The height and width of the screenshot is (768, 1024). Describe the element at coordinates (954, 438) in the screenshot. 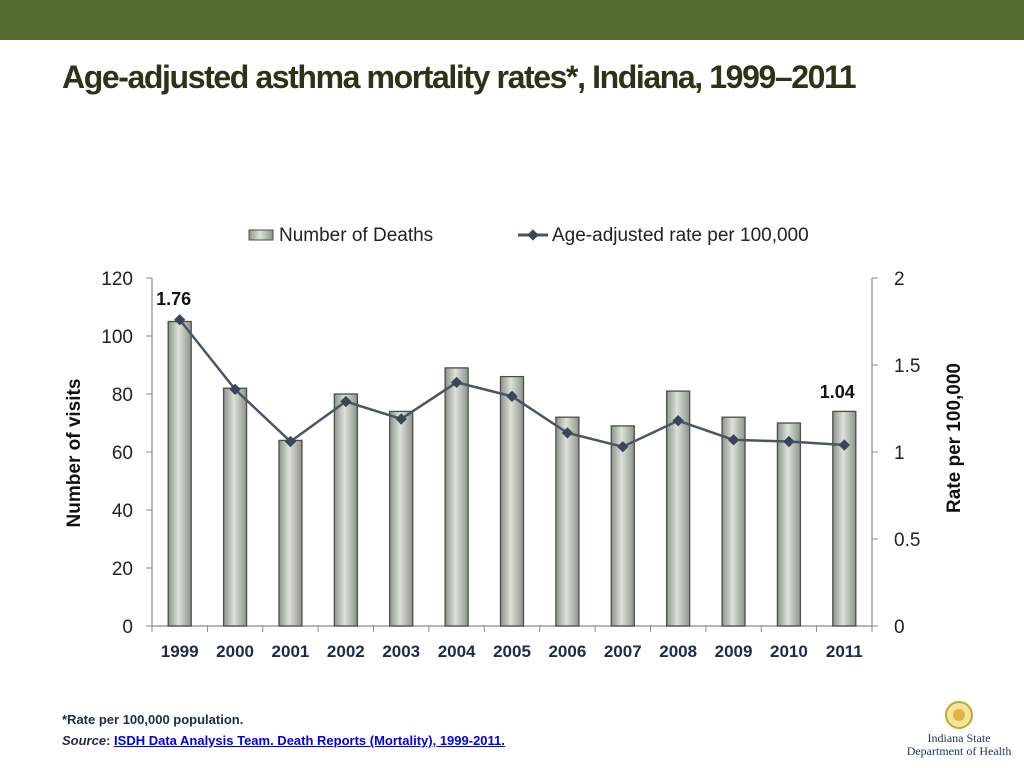

I see `y2-axis-title: Rate per 100,000` at that location.